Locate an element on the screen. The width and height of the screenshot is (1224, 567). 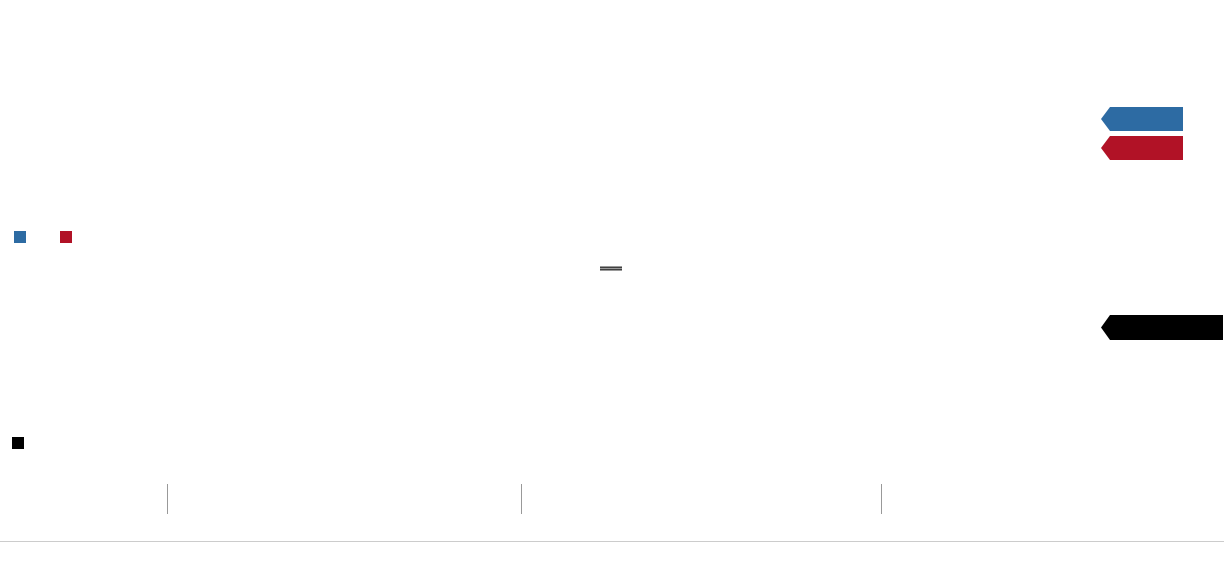
top-chart-legend is located at coordinates (46, 237).